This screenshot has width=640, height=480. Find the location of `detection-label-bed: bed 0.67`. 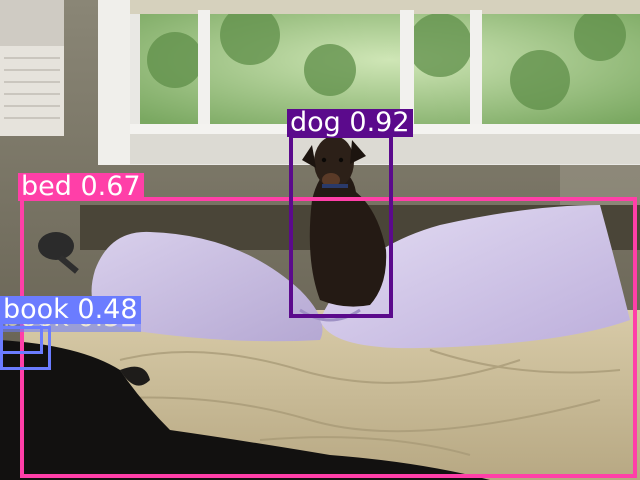

detection-label-bed: bed 0.67 is located at coordinates (81, 187).